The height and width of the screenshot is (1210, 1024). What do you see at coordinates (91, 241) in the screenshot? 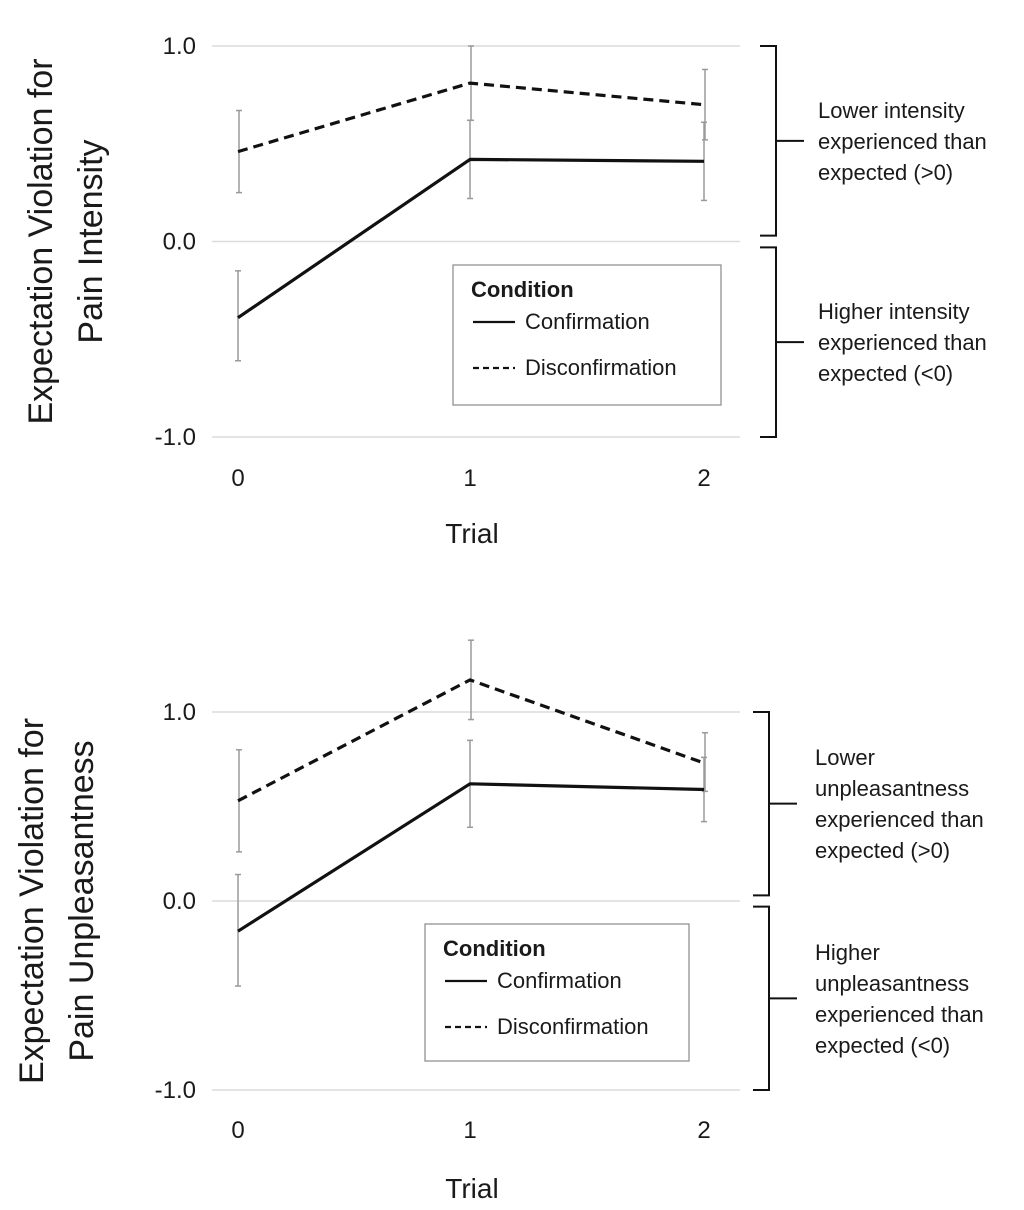
I see `y-axis-title: Pain Intensity` at bounding box center [91, 241].